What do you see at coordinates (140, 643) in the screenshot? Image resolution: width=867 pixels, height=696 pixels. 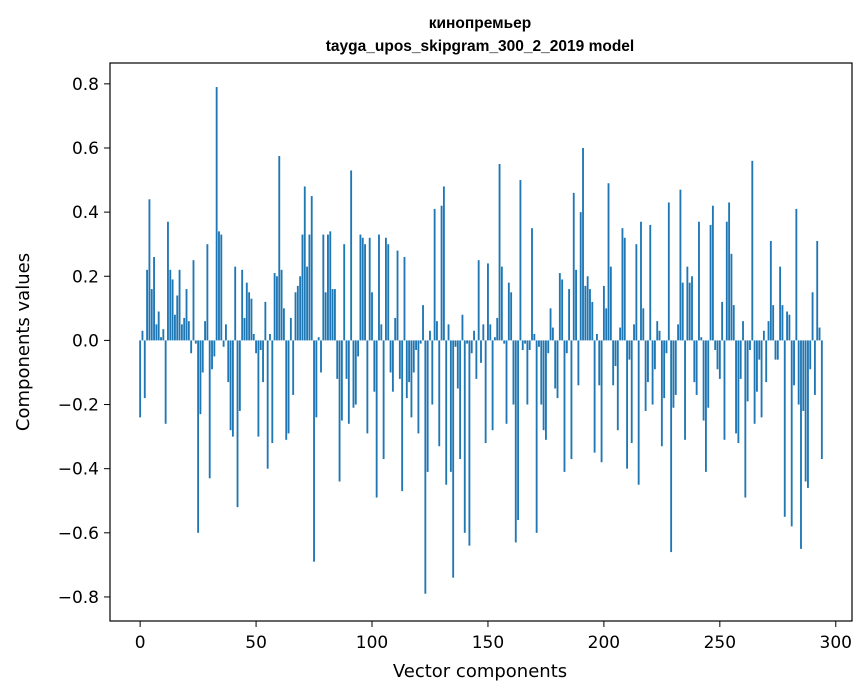 I see `x-tick-label: 0` at bounding box center [140, 643].